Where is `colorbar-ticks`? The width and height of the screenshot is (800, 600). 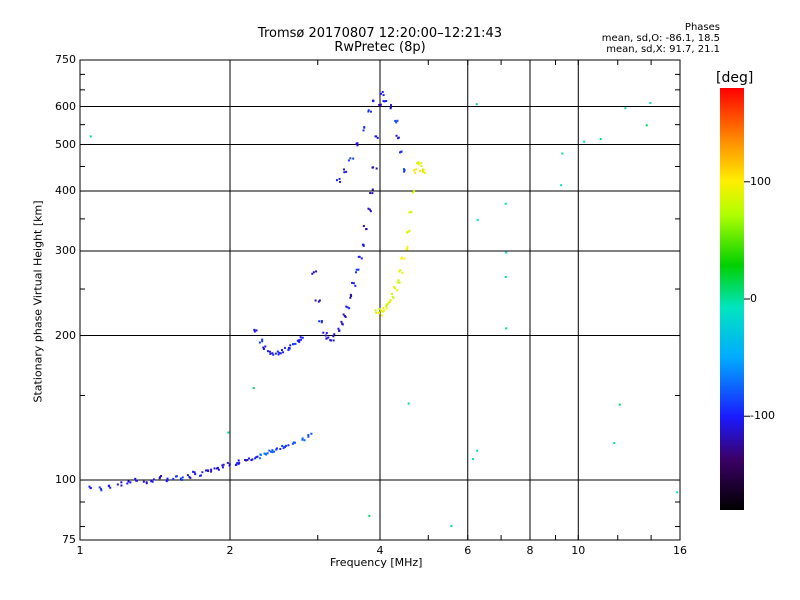 colorbar-ticks is located at coordinates (747, 299).